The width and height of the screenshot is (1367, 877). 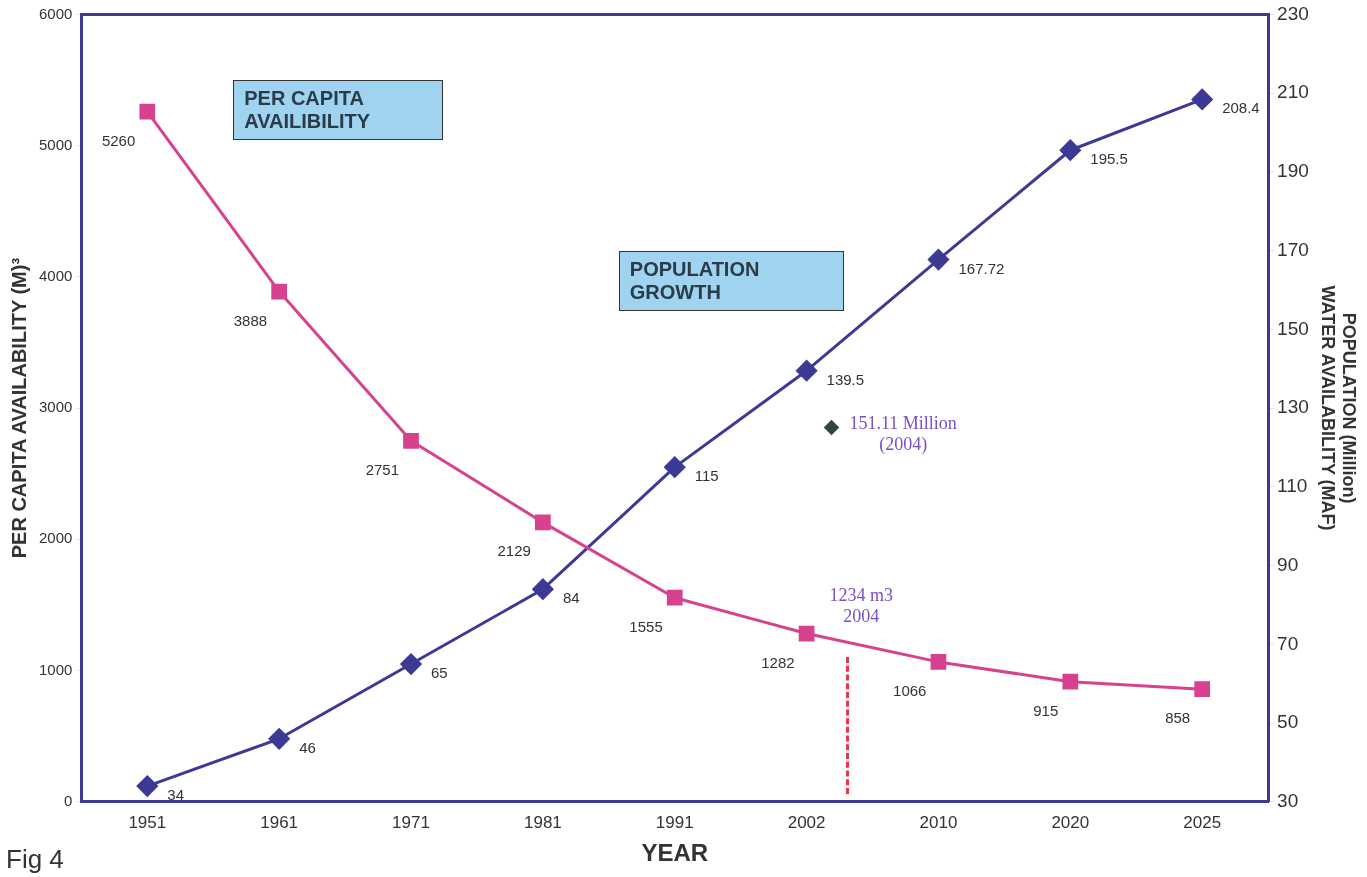 I want to click on annotation: 151.11 Million (2004), so click(x=903, y=434).